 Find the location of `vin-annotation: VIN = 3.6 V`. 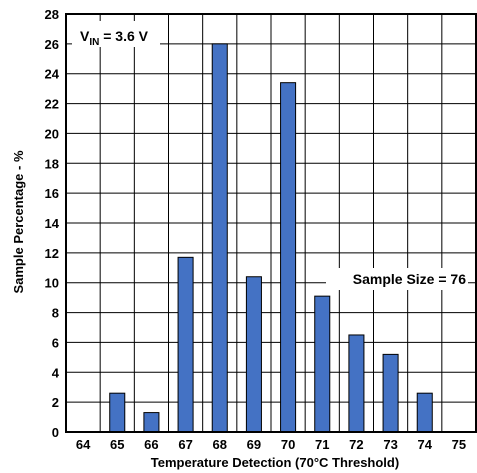

vin-annotation: VIN = 3.6 V is located at coordinates (114, 38).